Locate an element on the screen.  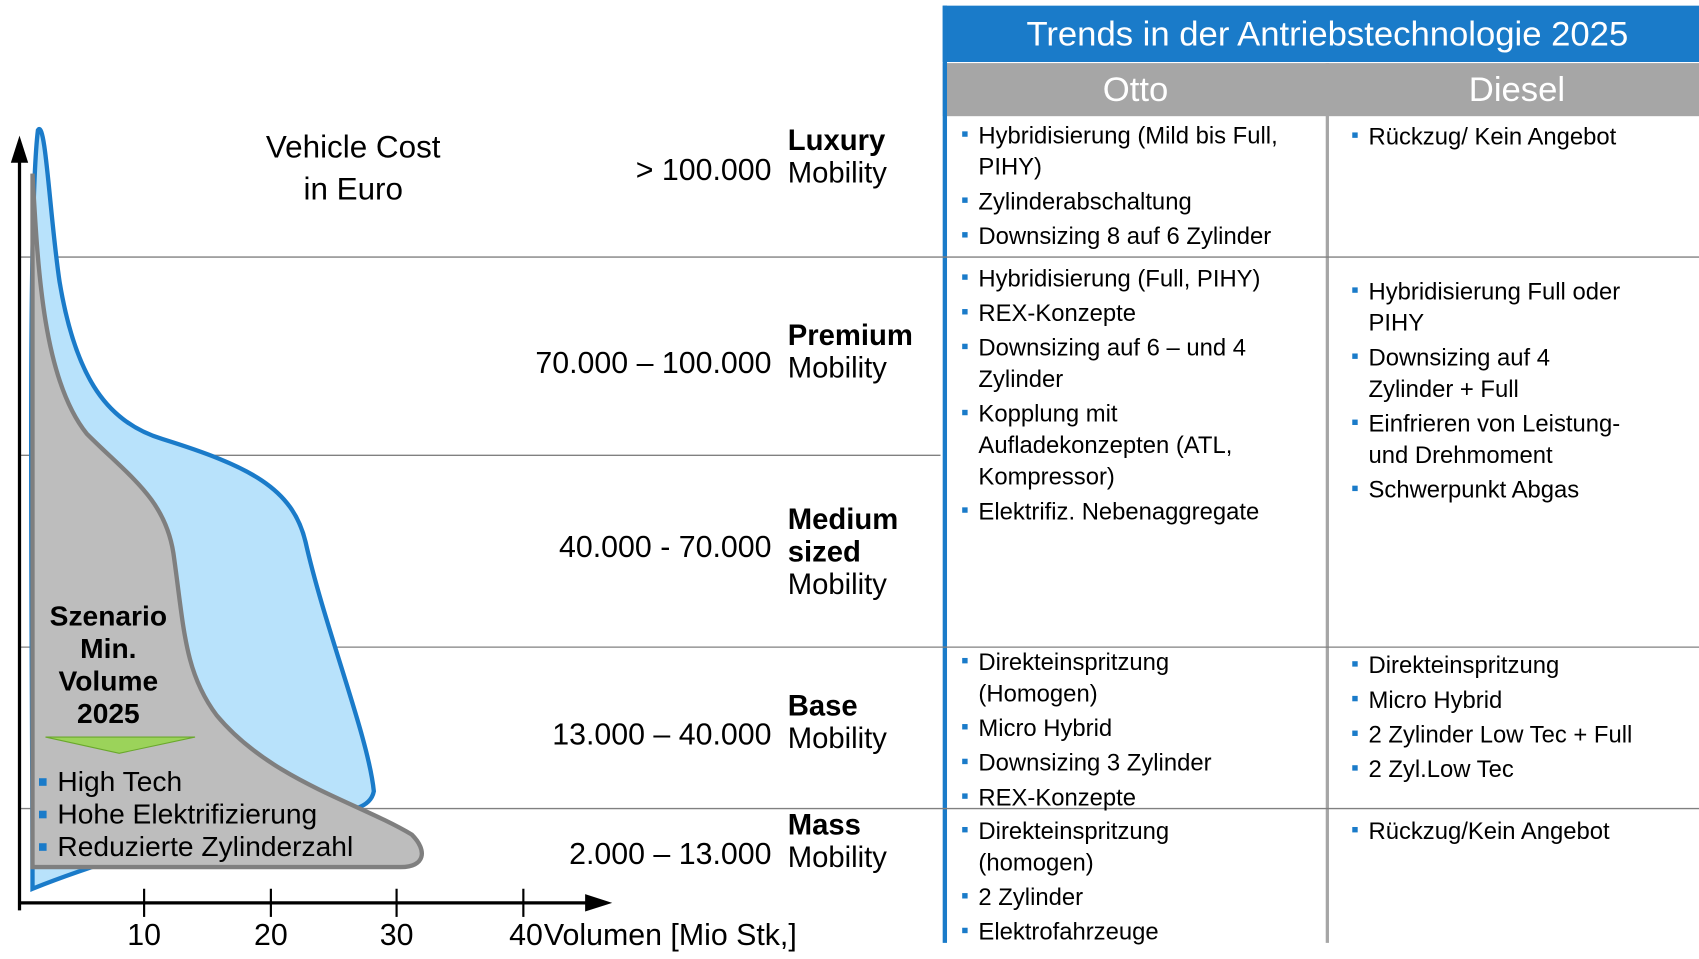
table-bullet: Downsizing auf 4 is located at coordinates (1459, 357).